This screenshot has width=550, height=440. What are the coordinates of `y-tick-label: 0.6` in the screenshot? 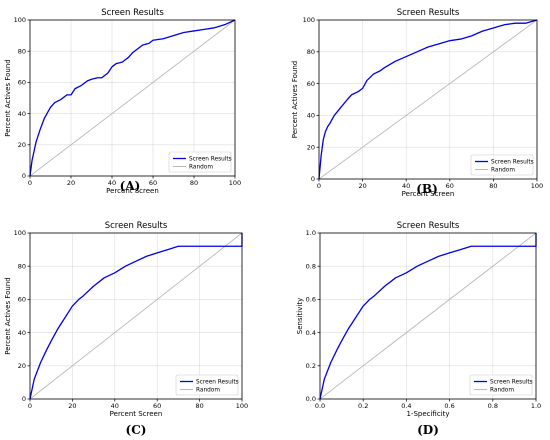 It's located at (311, 300).